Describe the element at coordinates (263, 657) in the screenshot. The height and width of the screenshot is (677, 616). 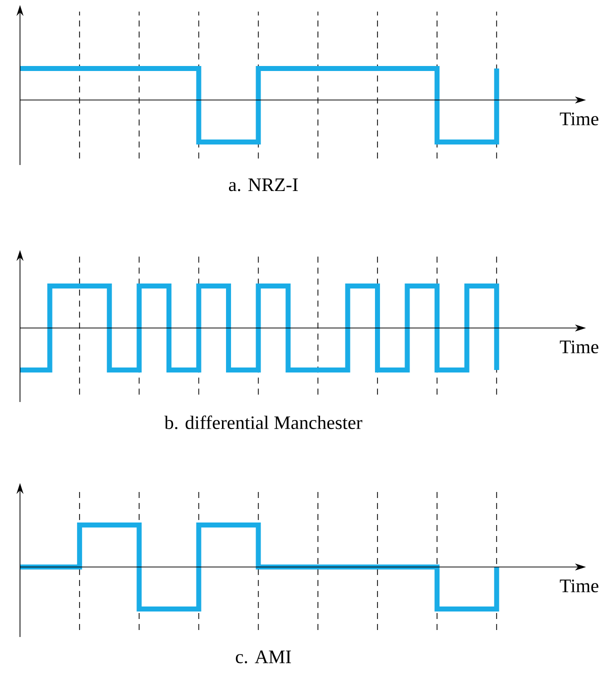
I see `text: c. AMI` at that location.